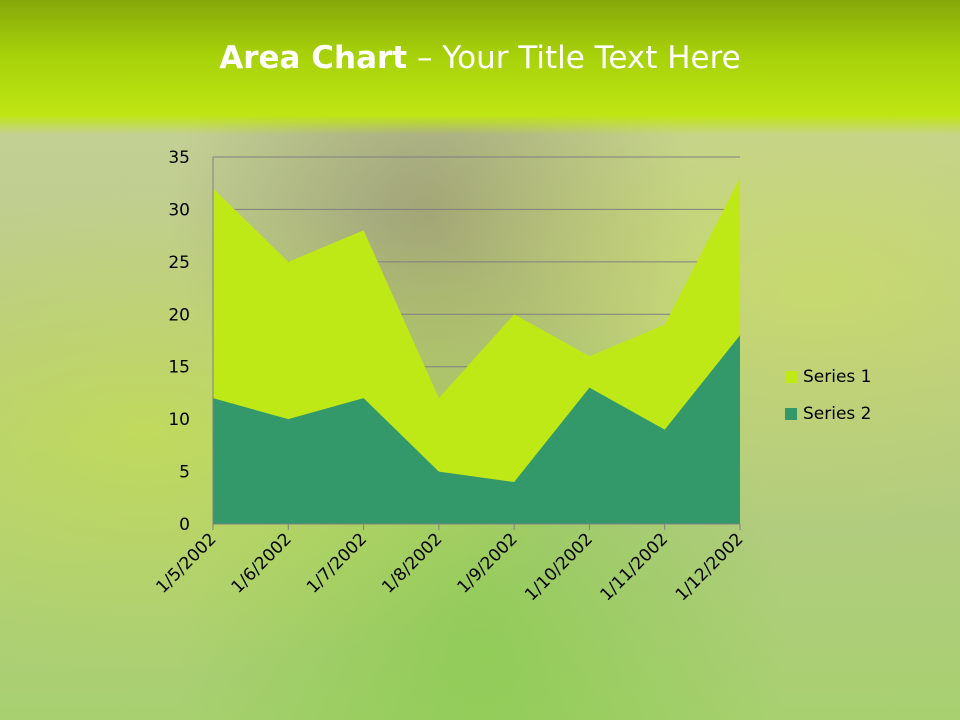  Describe the element at coordinates (710, 567) in the screenshot. I see `x-tick-label: 1/12/2002` at that location.